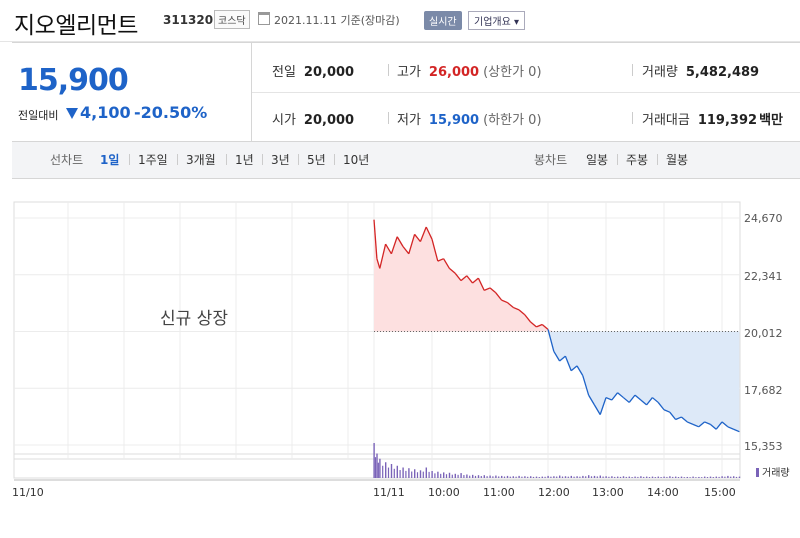 Image resolution: width=800 pixels, height=538 pixels. What do you see at coordinates (244, 160) in the screenshot?
I see `tab-1y: 1년` at bounding box center [244, 160].